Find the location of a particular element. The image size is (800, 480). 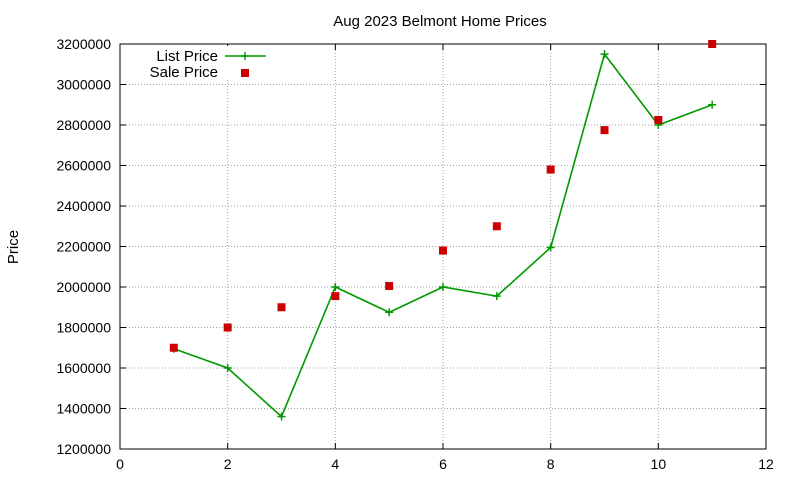

x-tick-label: 6 is located at coordinates (443, 464).